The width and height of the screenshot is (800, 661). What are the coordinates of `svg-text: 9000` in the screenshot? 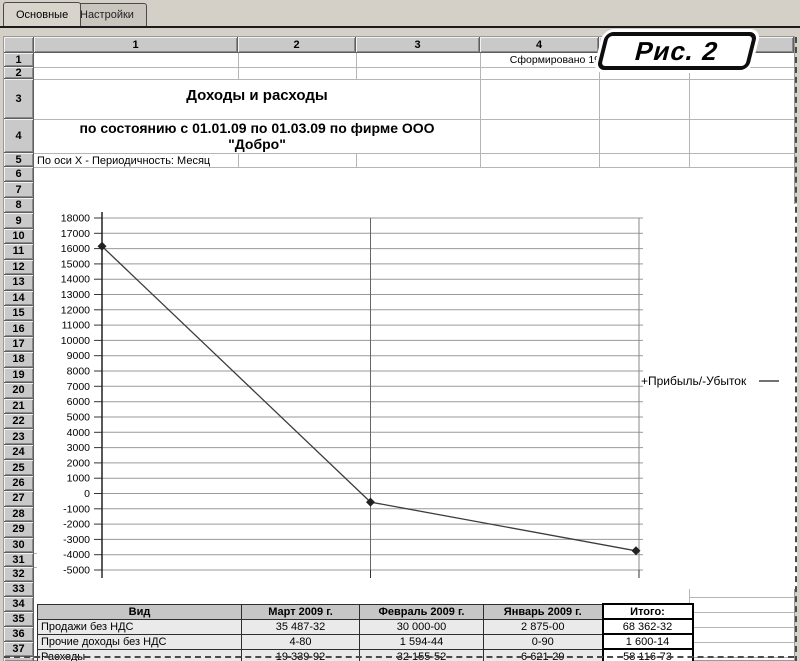 It's located at (79, 356).